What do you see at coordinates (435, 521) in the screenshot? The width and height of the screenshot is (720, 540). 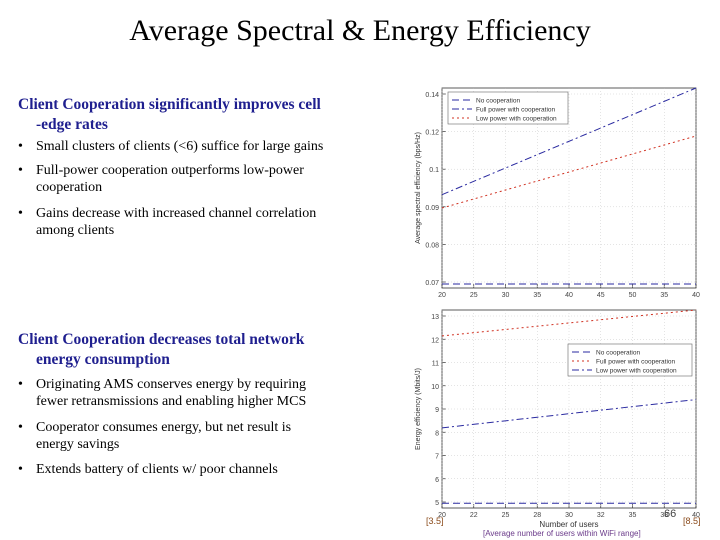 I see `reference-left: [3.5]` at bounding box center [435, 521].